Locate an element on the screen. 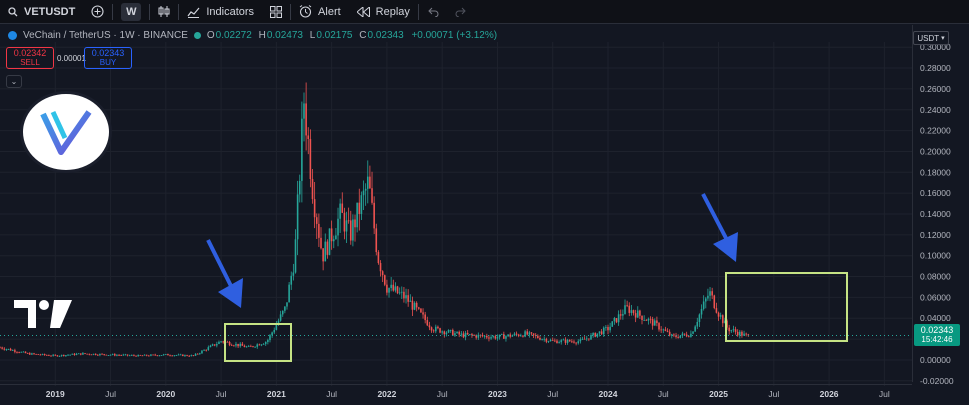 The width and height of the screenshot is (969, 405). alert-button: Alert is located at coordinates (320, 12).